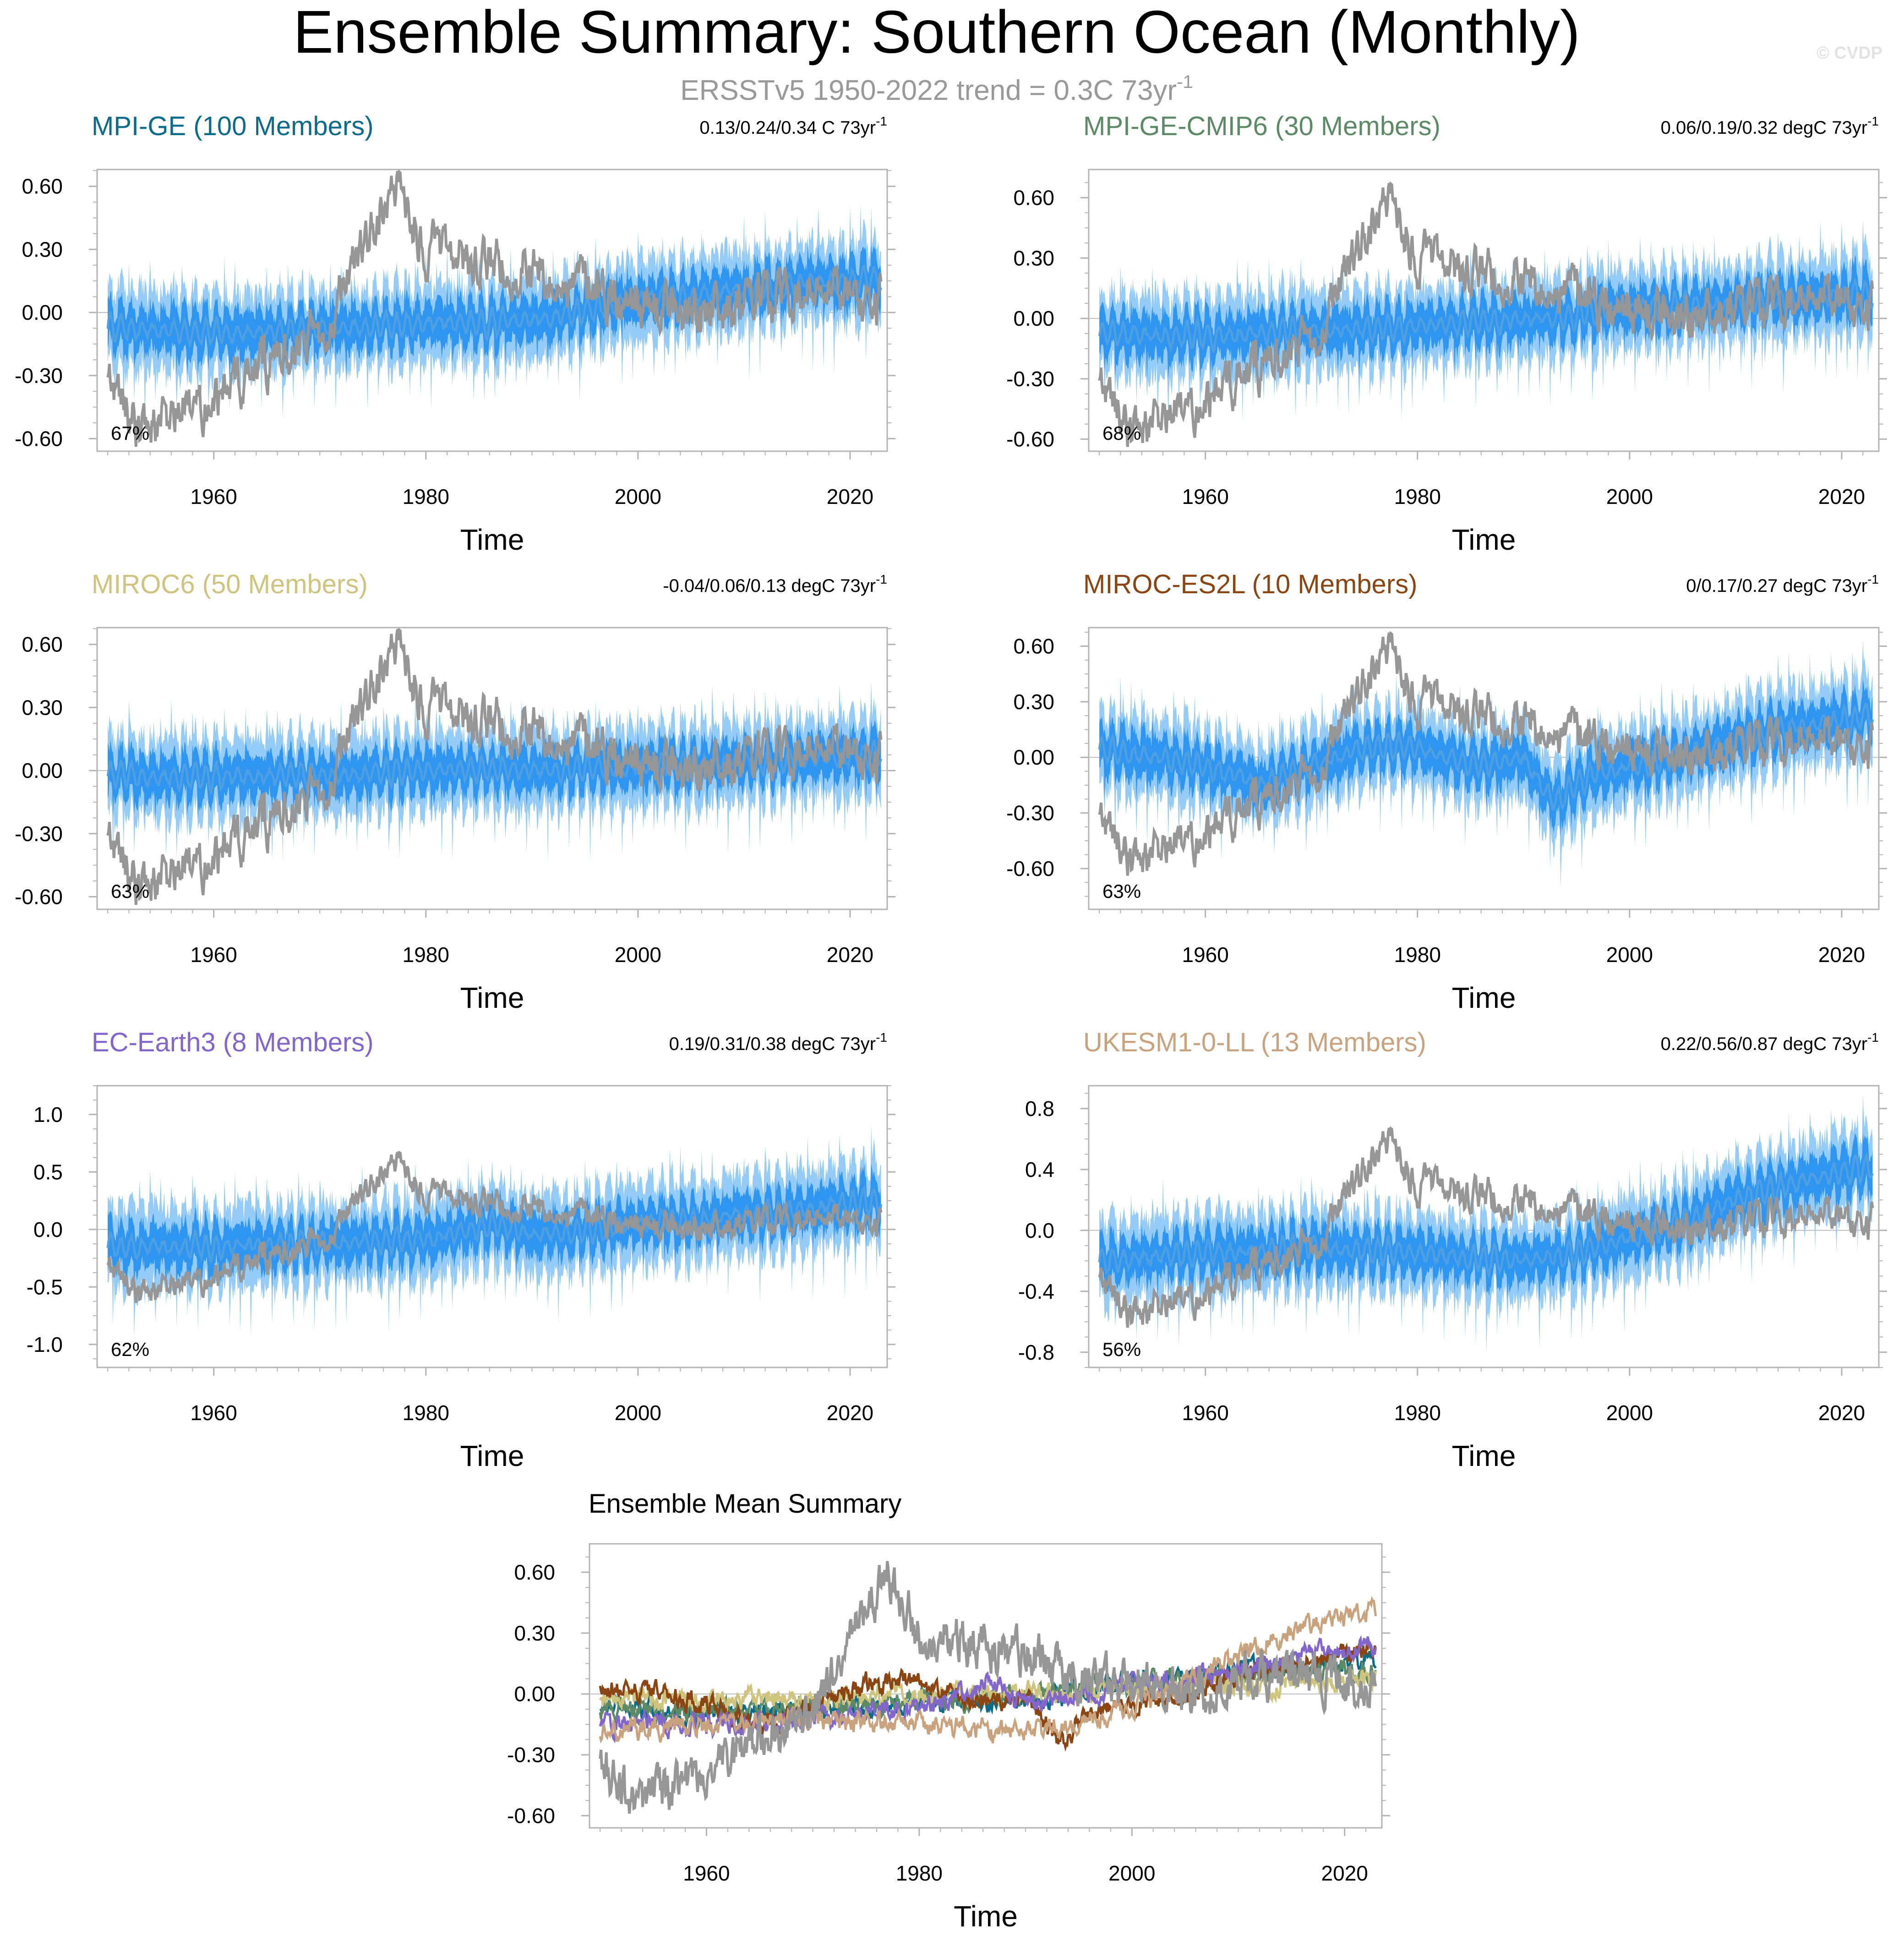  Describe the element at coordinates (988, 1691) in the screenshot. I see `series-line-miroc6` at that location.